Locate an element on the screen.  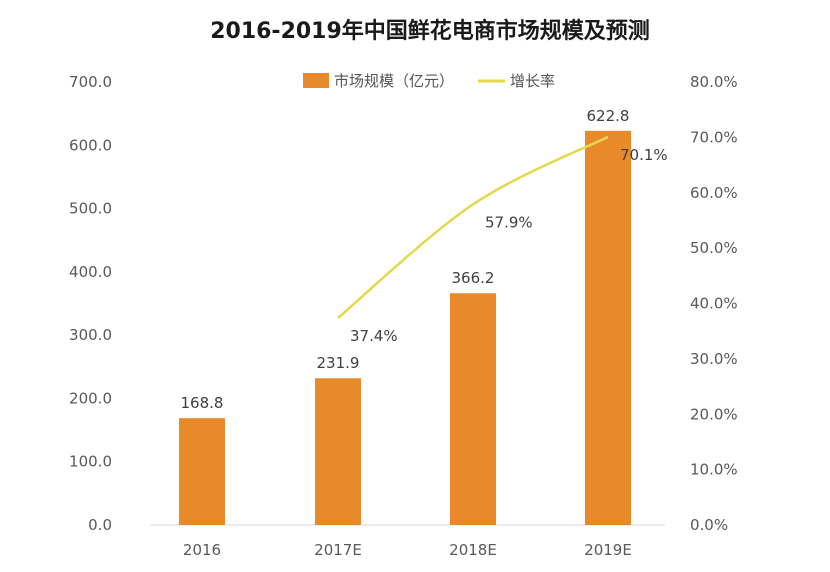
left-axis-tick-label: 0.0 is located at coordinates (100, 525).